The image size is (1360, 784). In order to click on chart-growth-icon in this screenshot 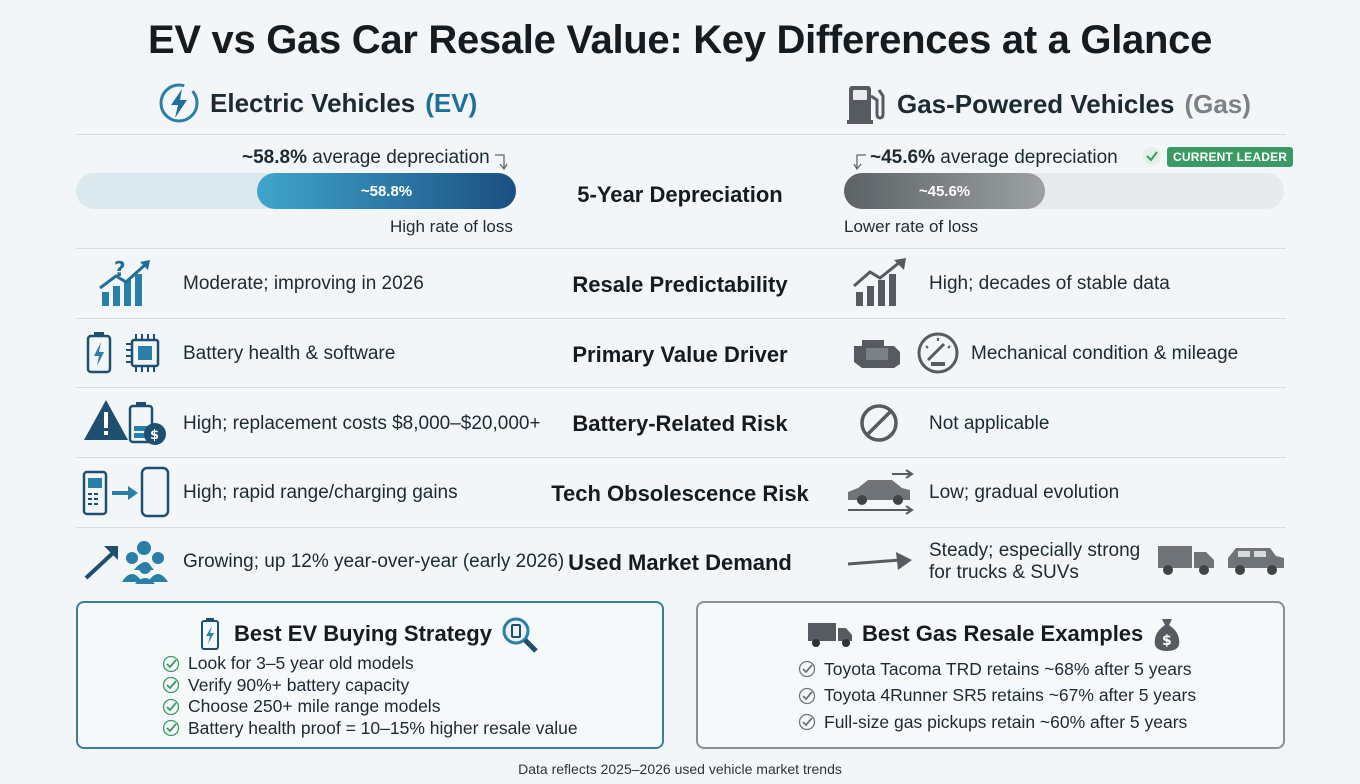, I will do `click(879, 282)`.